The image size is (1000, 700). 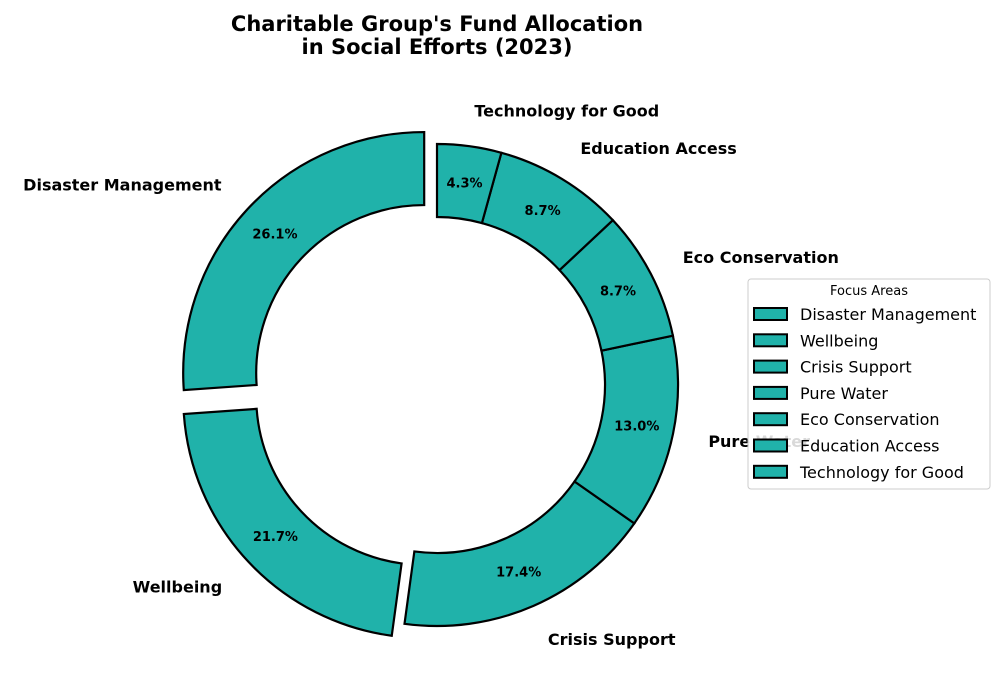 What do you see at coordinates (658, 148) in the screenshot?
I see `category-label-education-access: Education Access` at bounding box center [658, 148].